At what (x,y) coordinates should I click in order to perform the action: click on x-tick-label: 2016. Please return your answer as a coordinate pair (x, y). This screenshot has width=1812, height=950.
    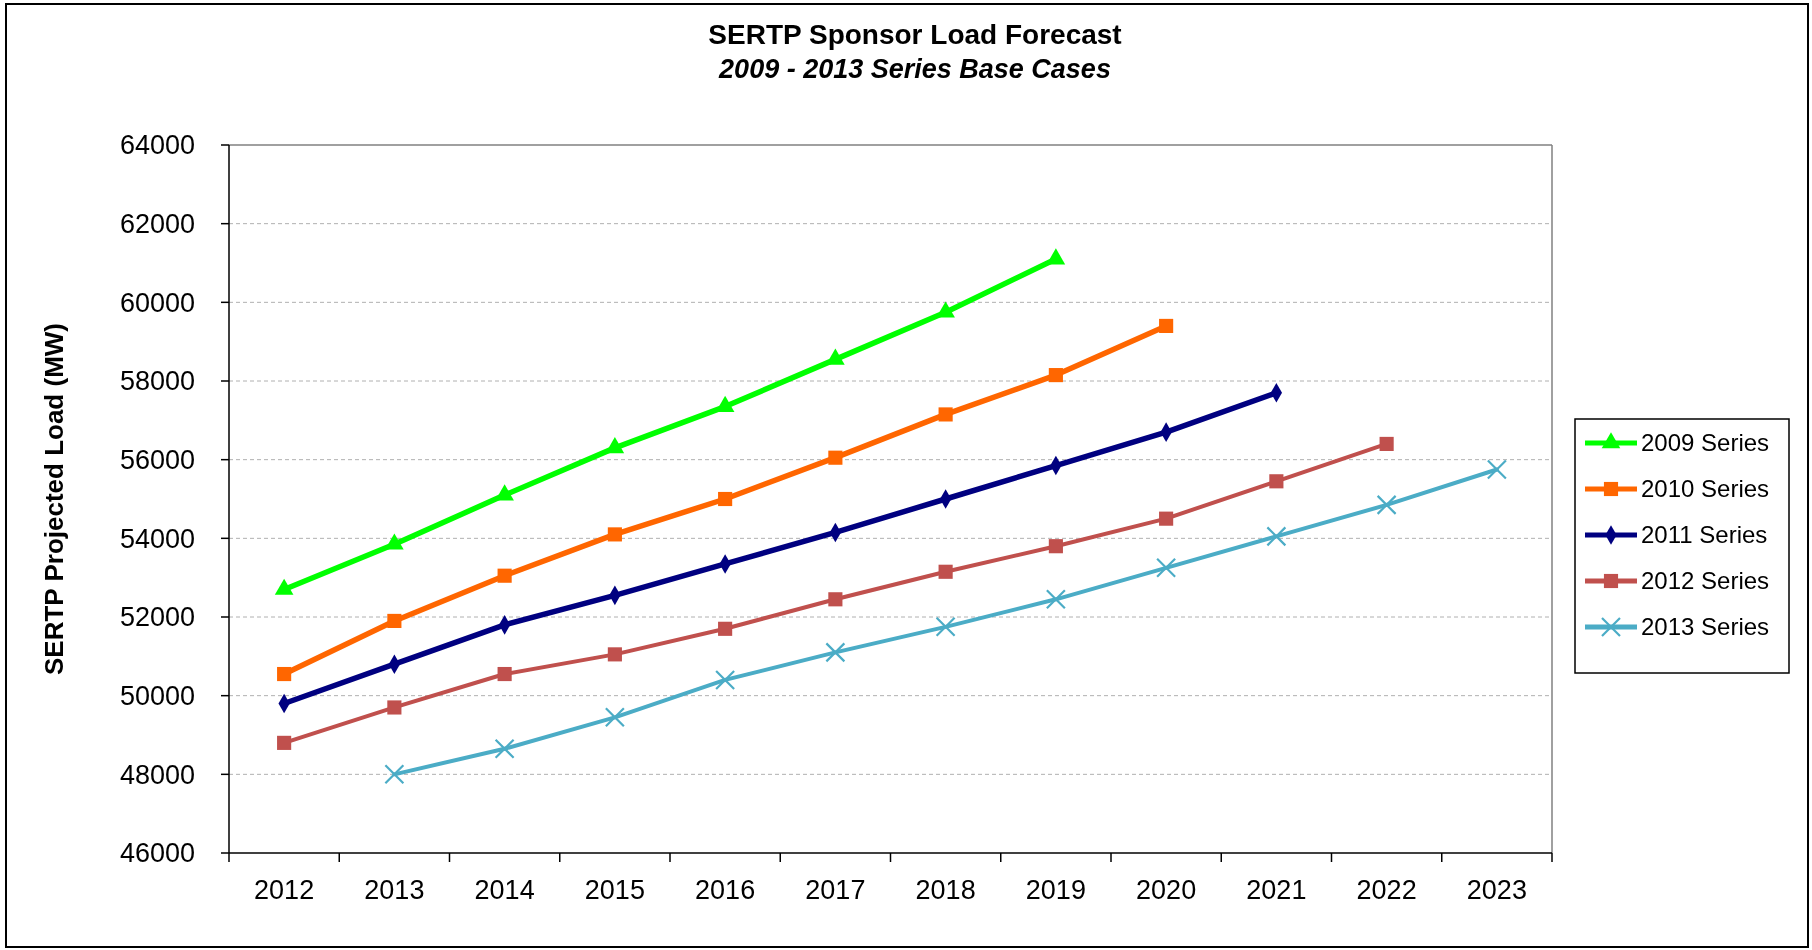
    Looking at the image, I should click on (725, 890).